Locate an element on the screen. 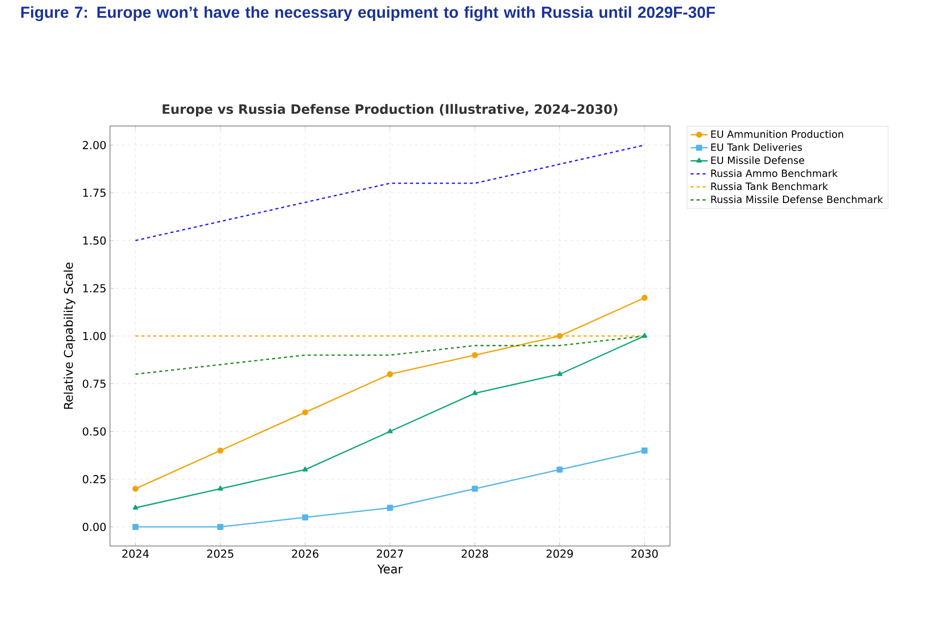  y-tick-label: 0.75 is located at coordinates (94, 384).